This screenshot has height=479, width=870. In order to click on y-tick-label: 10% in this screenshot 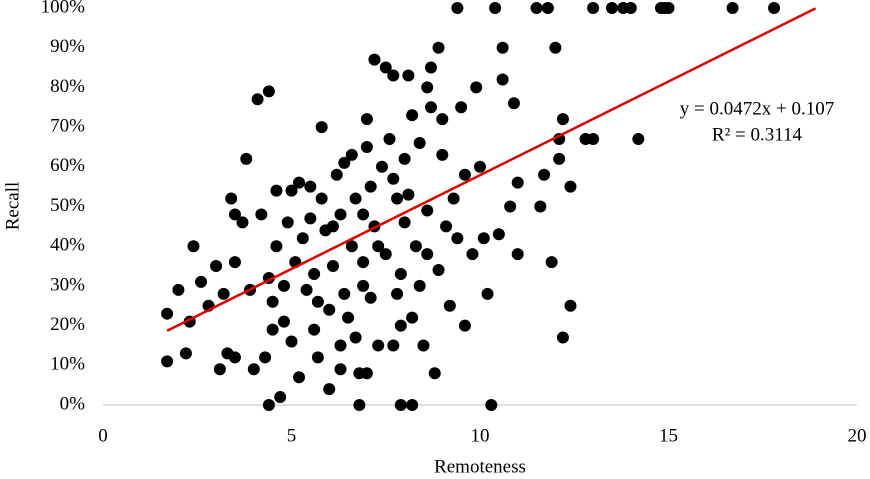, I will do `click(67, 364)`.